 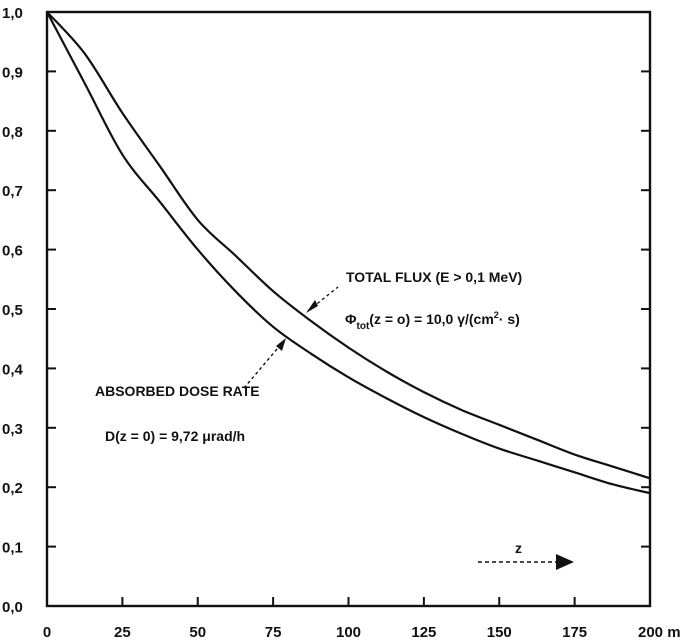 What do you see at coordinates (197, 632) in the screenshot?
I see `x-tick-label: 50` at bounding box center [197, 632].